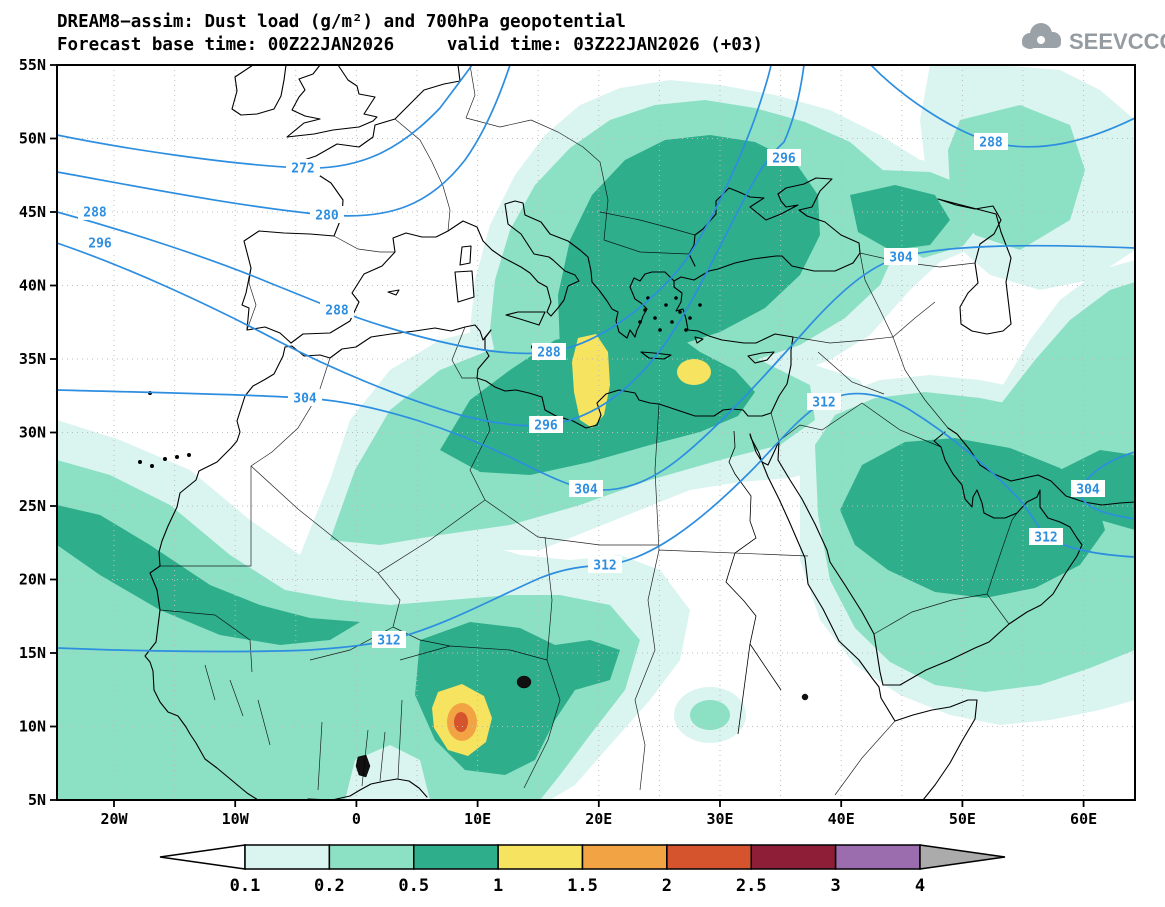 The image size is (1165, 907). I want to click on lon-tick-label: 10E, so click(477, 819).